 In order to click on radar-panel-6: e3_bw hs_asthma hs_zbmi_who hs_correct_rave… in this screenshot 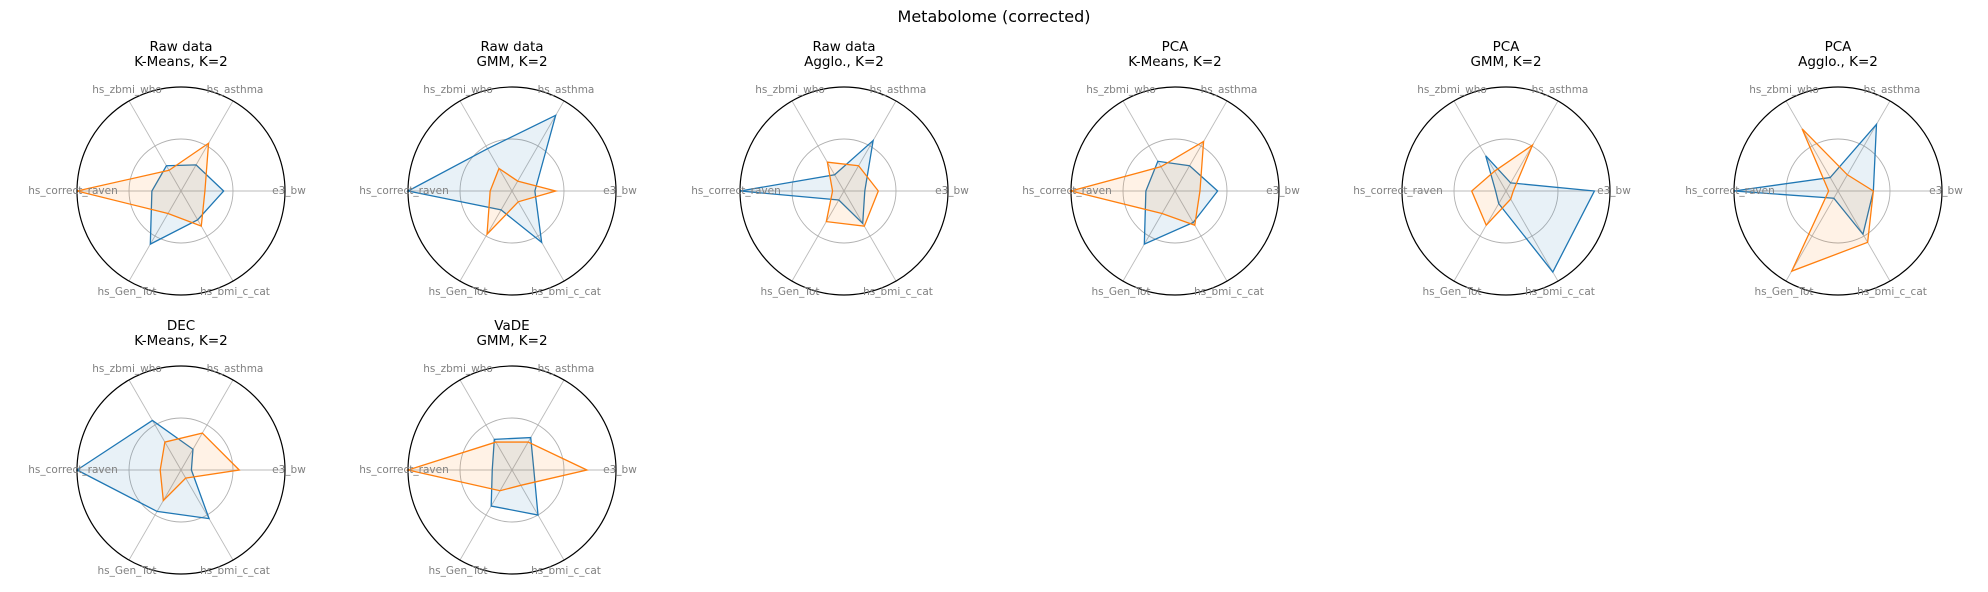, I will do `click(1824, 168)`.